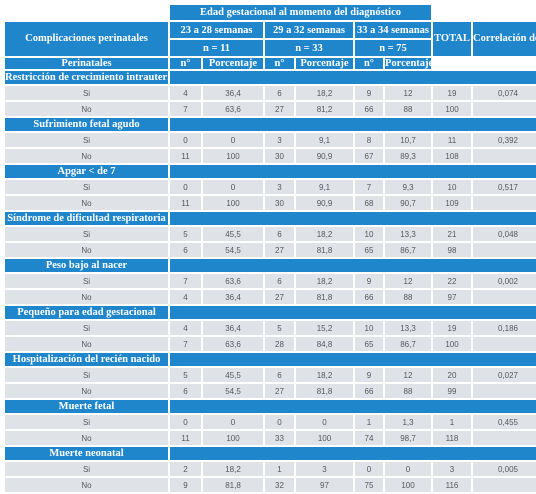 This screenshot has width=536, height=494. I want to click on table-row: Si 0 0 3 9,1 8 10,7 11 0,392, so click(270, 140).